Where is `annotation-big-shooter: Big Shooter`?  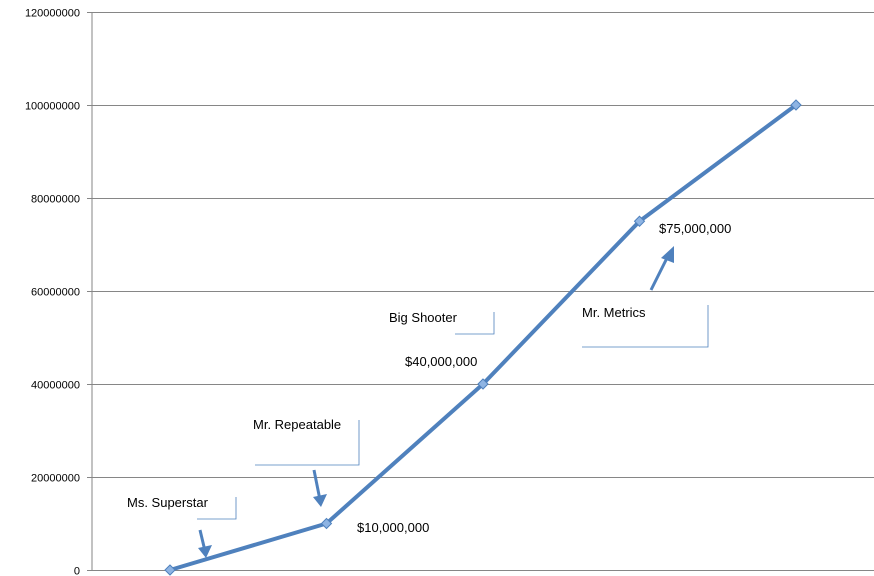 annotation-big-shooter: Big Shooter is located at coordinates (423, 317).